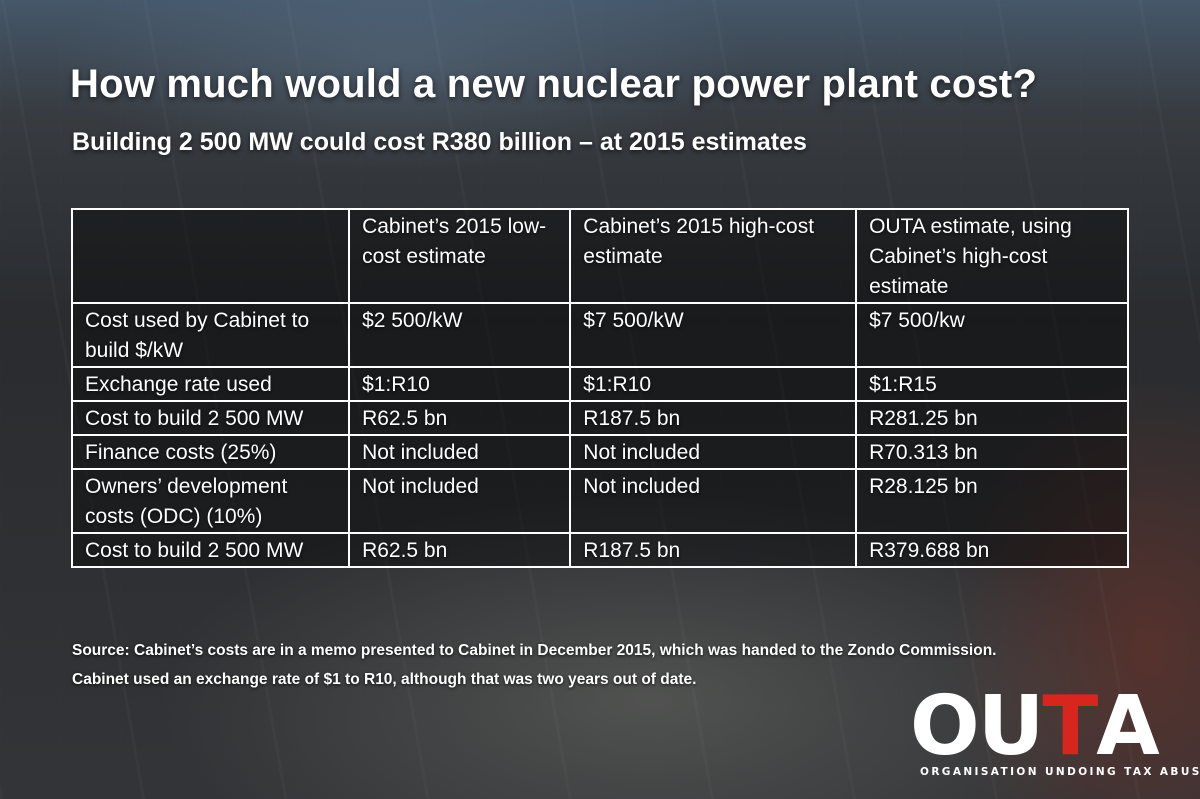 The height and width of the screenshot is (799, 1200). What do you see at coordinates (460, 256) in the screenshot?
I see `table-header-cell: Cabinet’s 2015 low-cost estimate` at bounding box center [460, 256].